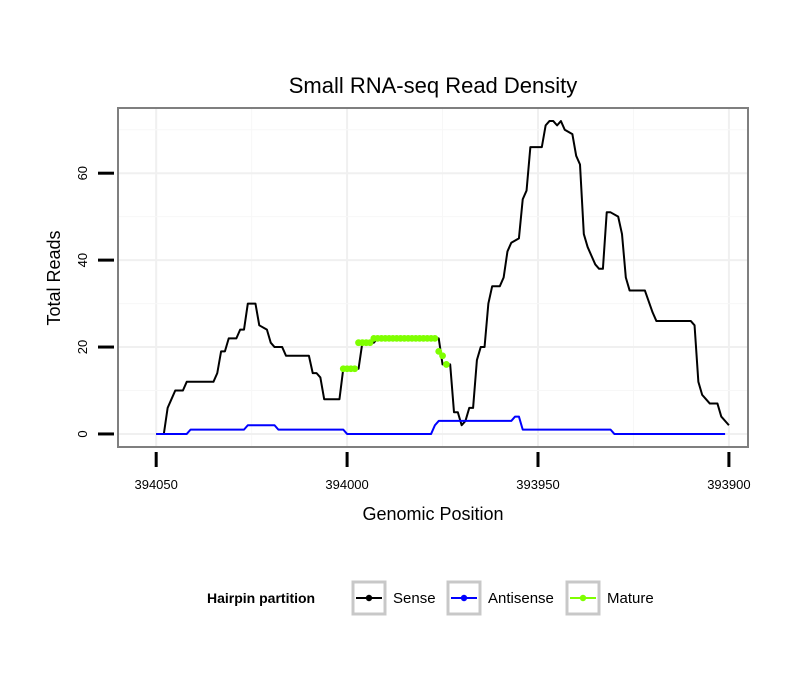 This screenshot has height=690, width=810. I want to click on series-mature, so click(394, 353).